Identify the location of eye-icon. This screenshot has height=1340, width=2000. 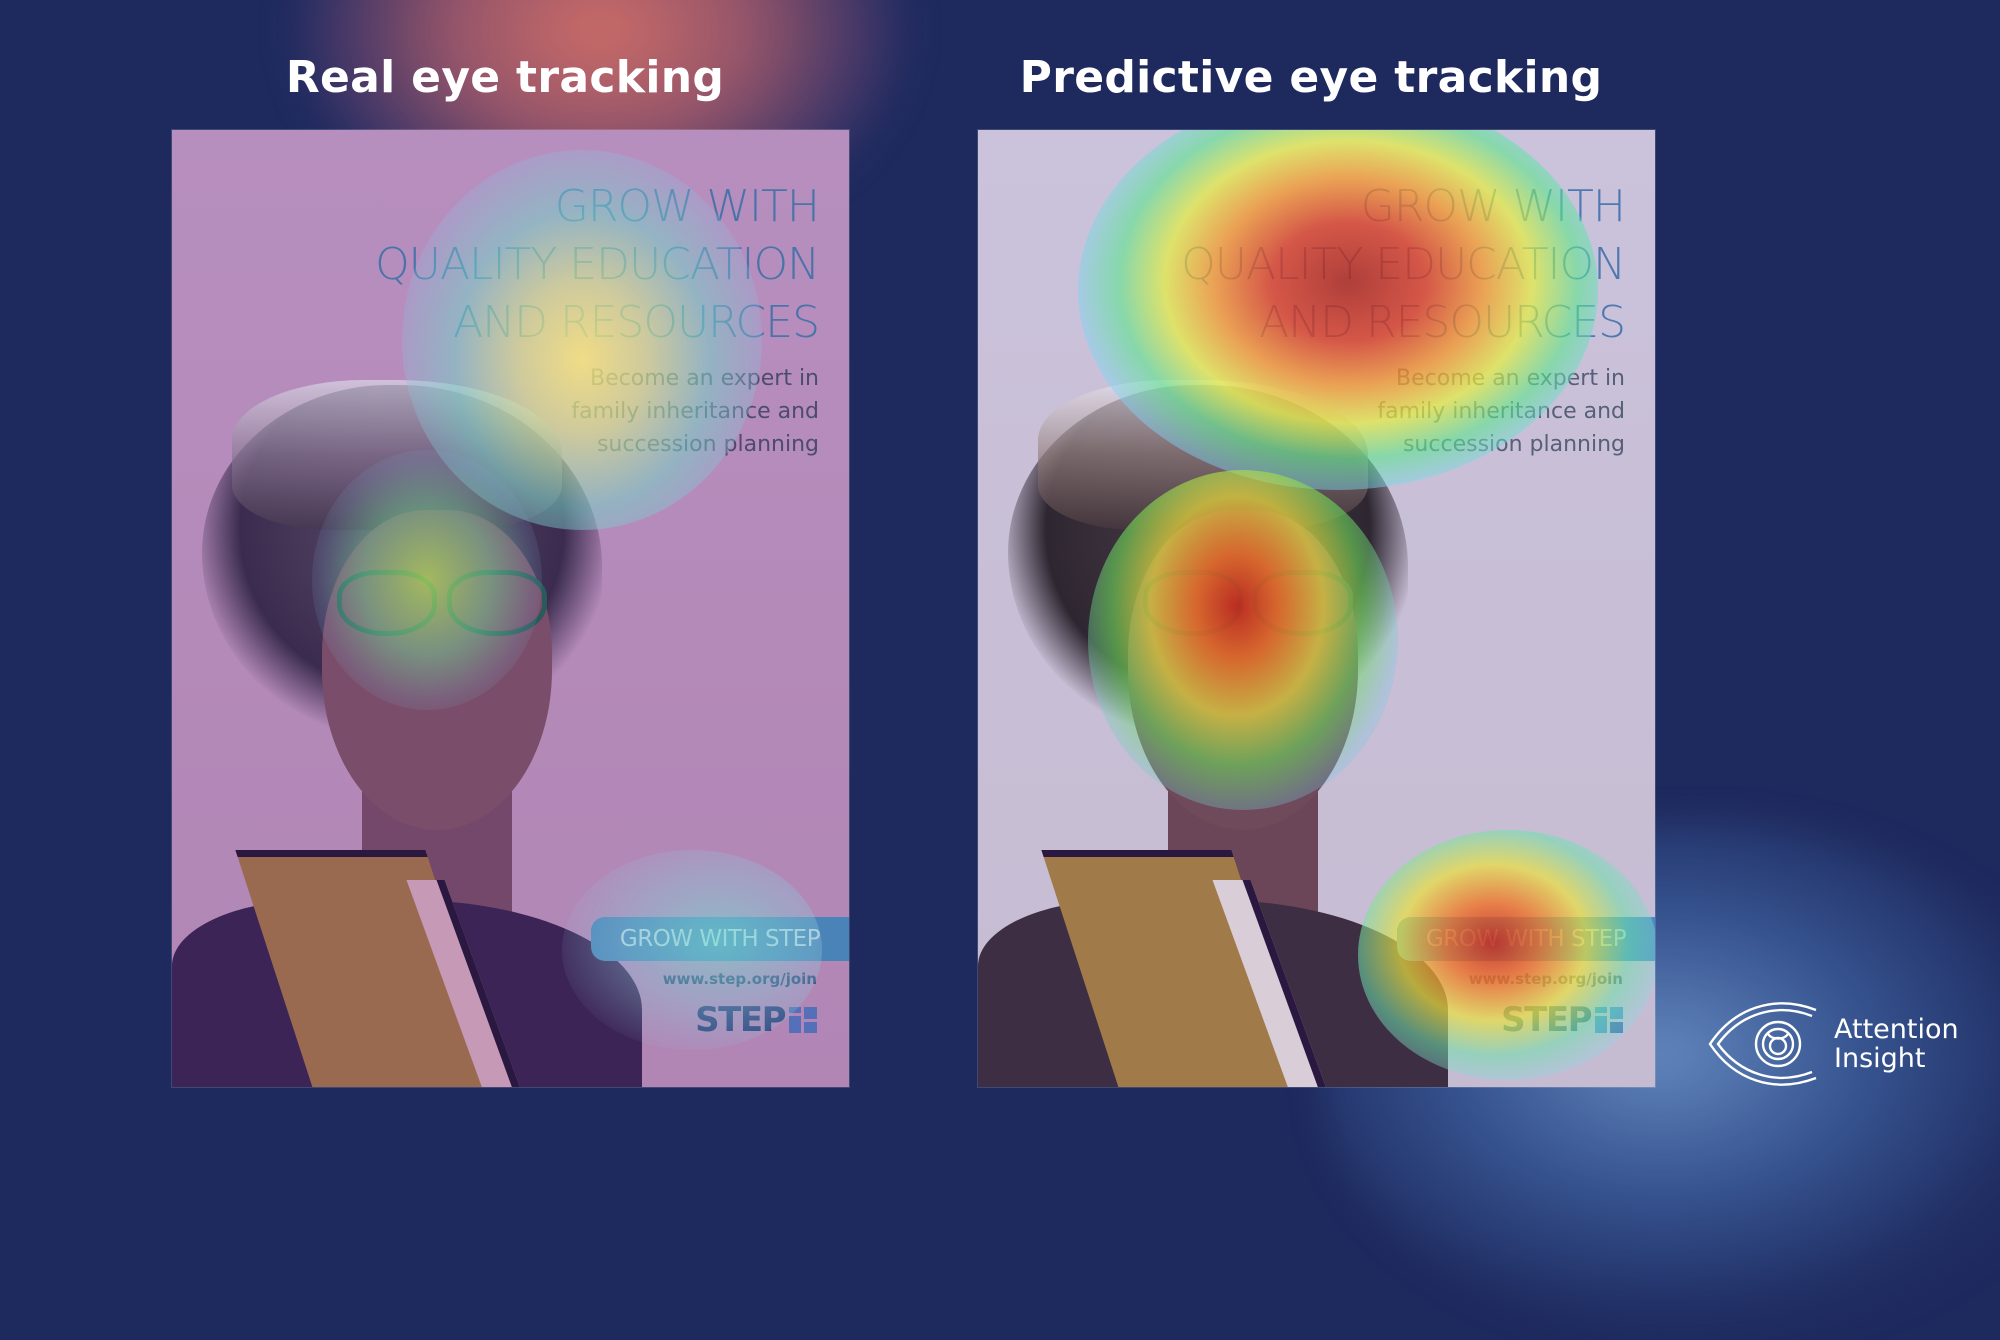
(1762, 1044).